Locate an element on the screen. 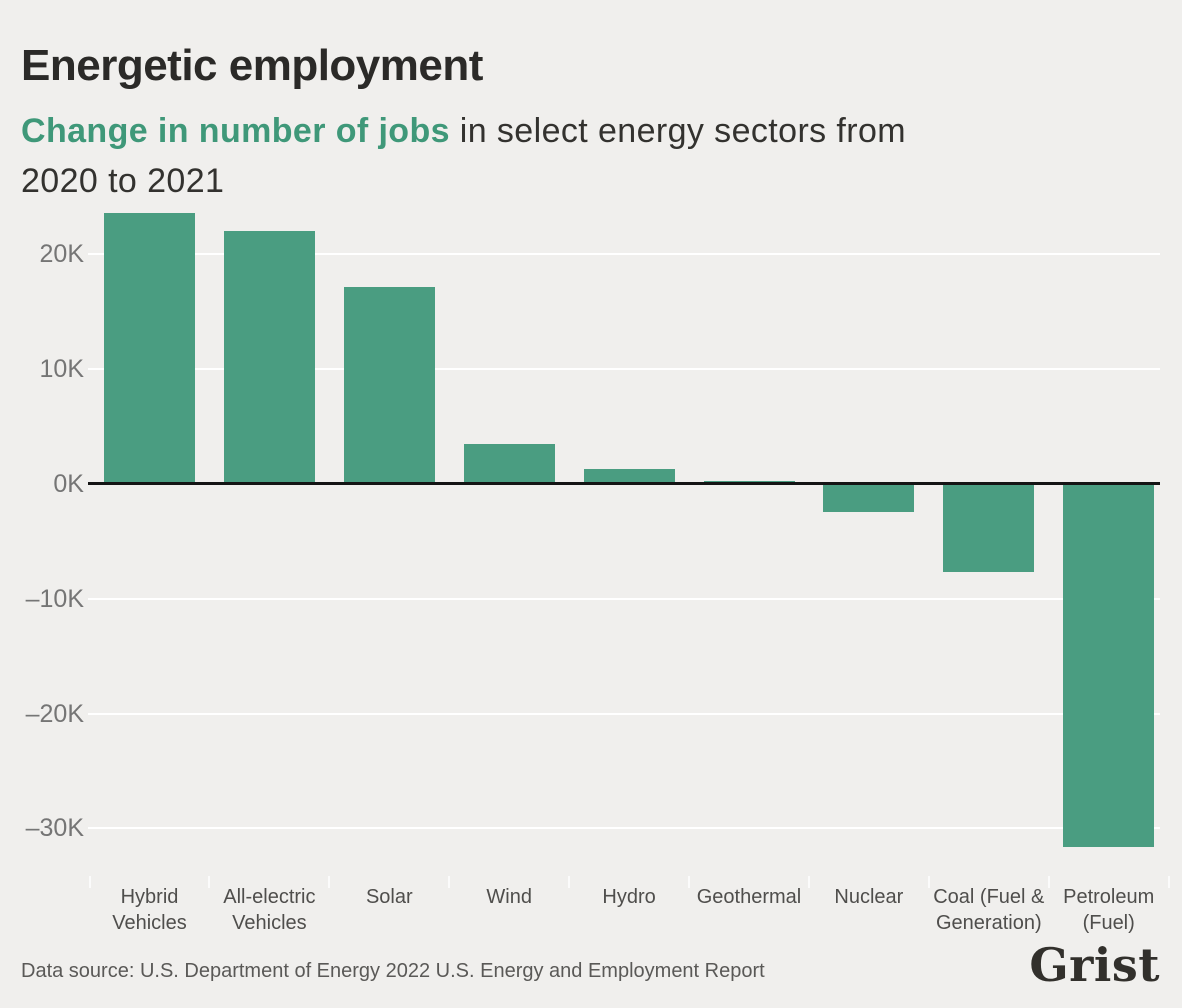  bar-coal-fuel-generation- is located at coordinates (989, 528).